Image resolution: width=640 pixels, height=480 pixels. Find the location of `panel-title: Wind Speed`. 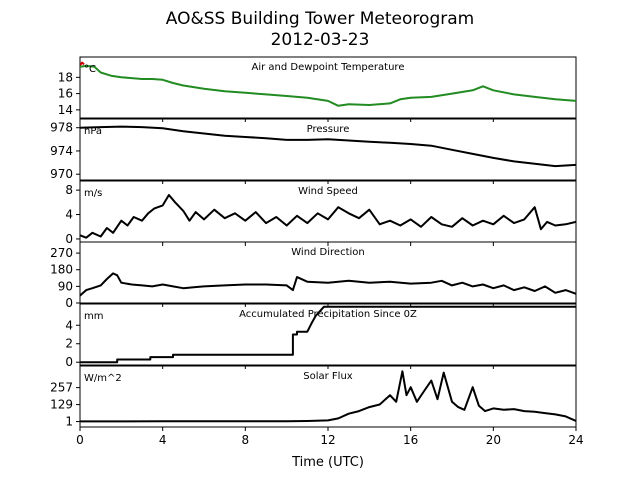

panel-title: Wind Speed is located at coordinates (328, 191).